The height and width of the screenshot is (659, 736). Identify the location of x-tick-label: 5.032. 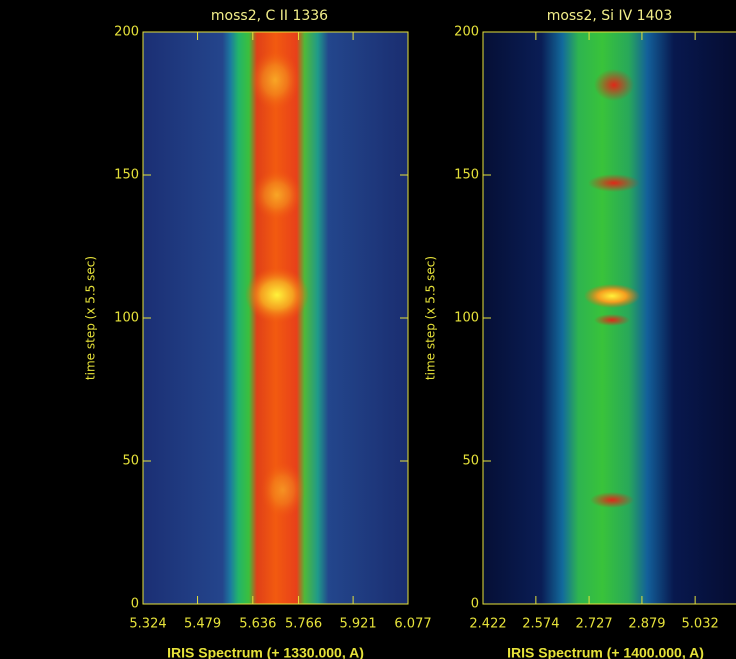
(700, 624).